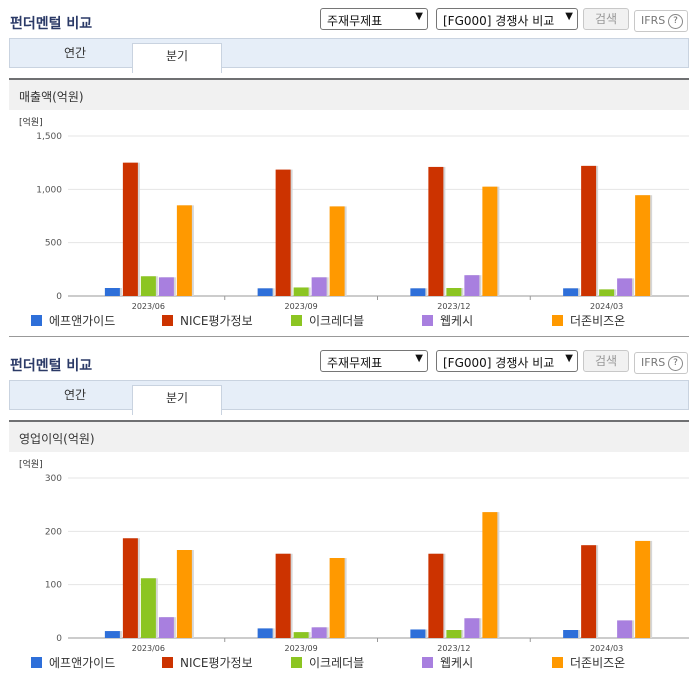 The image size is (696, 684). Describe the element at coordinates (675, 363) in the screenshot. I see `help-icon: ?` at that location.